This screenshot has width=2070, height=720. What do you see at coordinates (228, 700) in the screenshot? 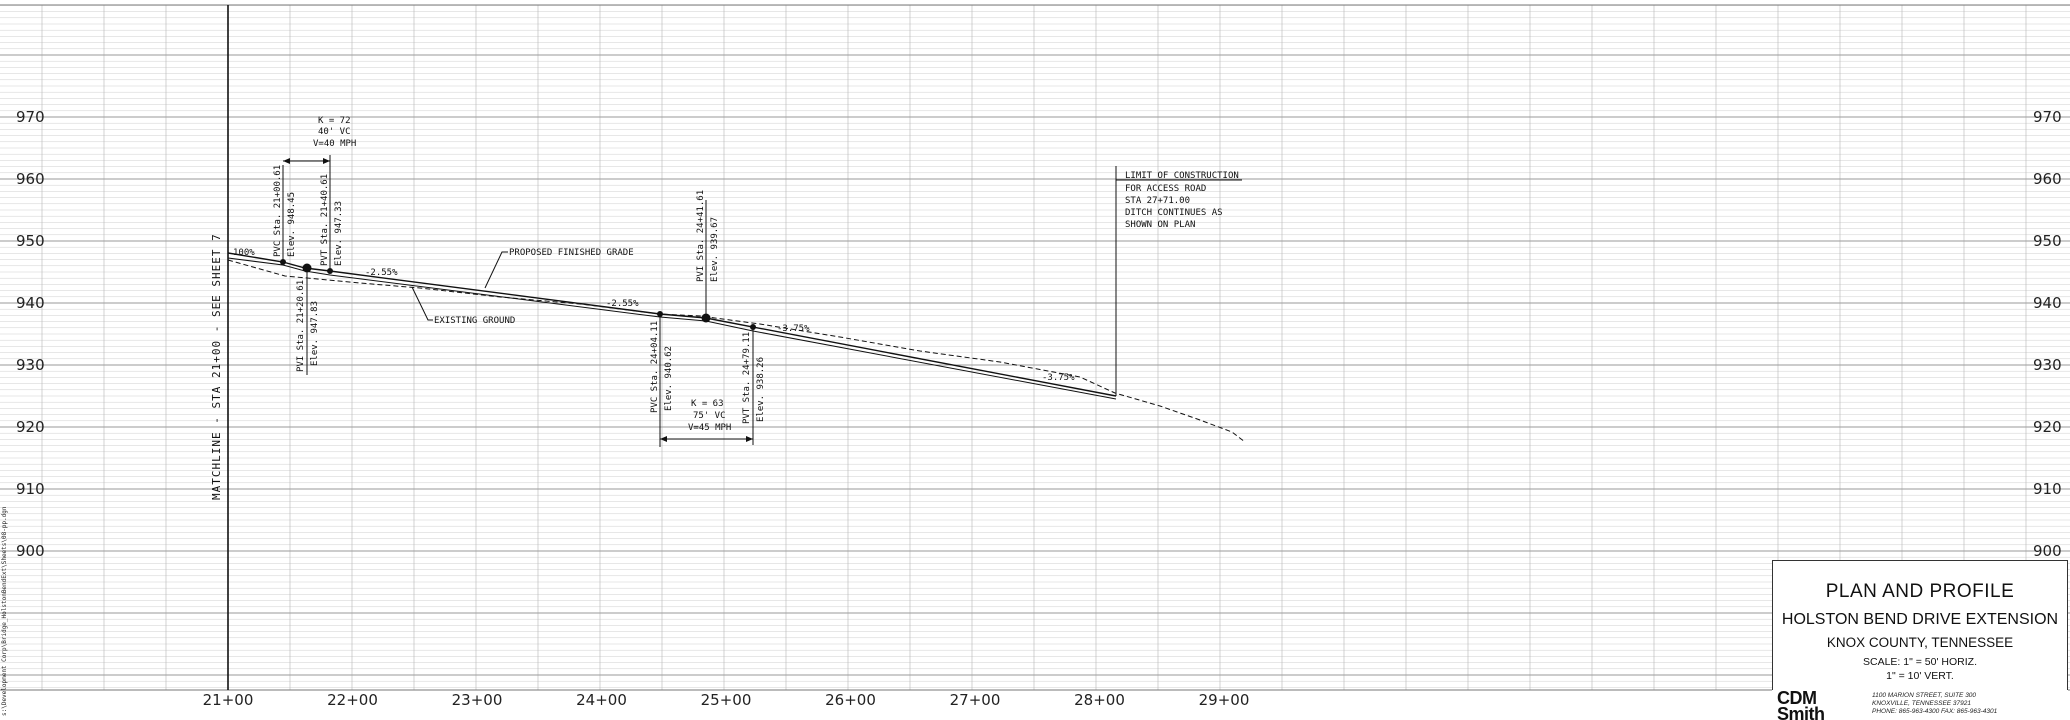
I see `station-label: 21+00` at bounding box center [228, 700].